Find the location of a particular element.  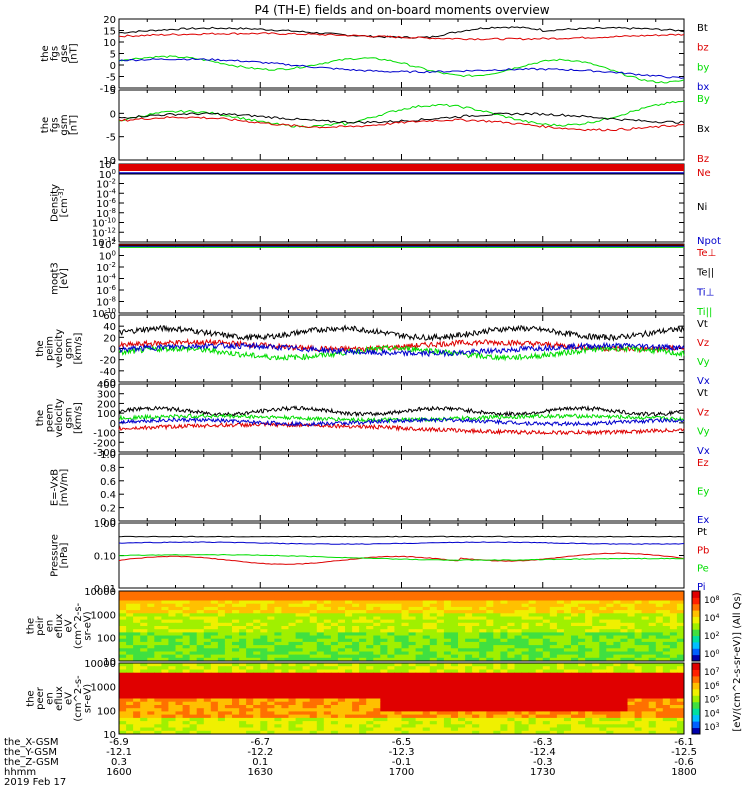

time-axis-x-gsm: -6.1 is located at coordinates (684, 742).